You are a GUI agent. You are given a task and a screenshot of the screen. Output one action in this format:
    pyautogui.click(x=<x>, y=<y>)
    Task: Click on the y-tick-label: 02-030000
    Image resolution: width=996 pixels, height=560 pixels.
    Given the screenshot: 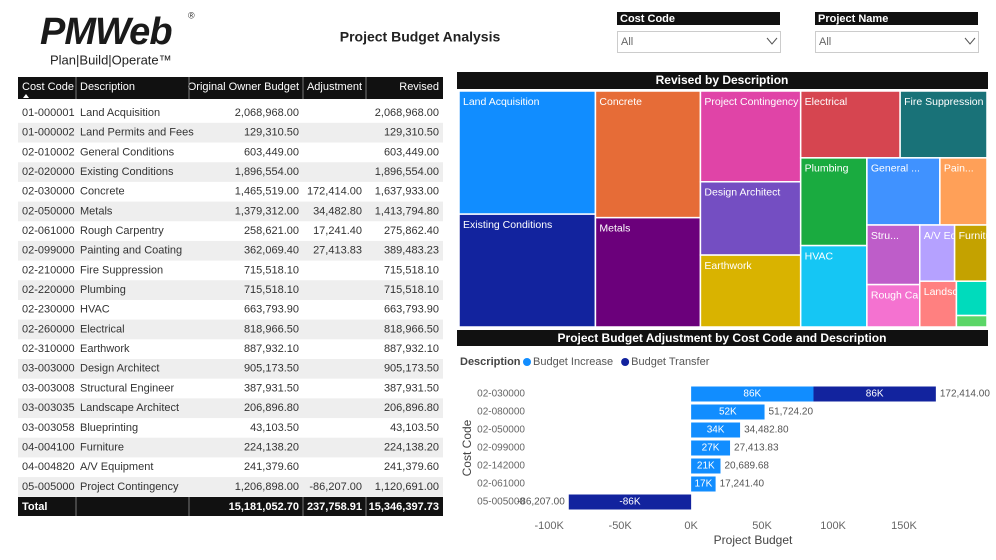 What is the action you would take?
    pyautogui.click(x=501, y=394)
    